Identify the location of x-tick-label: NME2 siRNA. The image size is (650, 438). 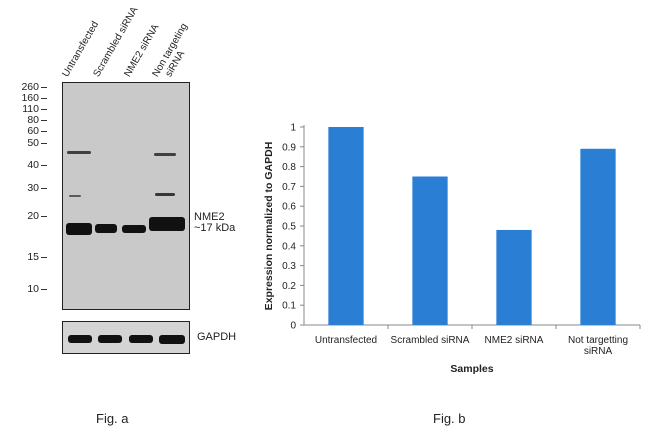
(514, 340).